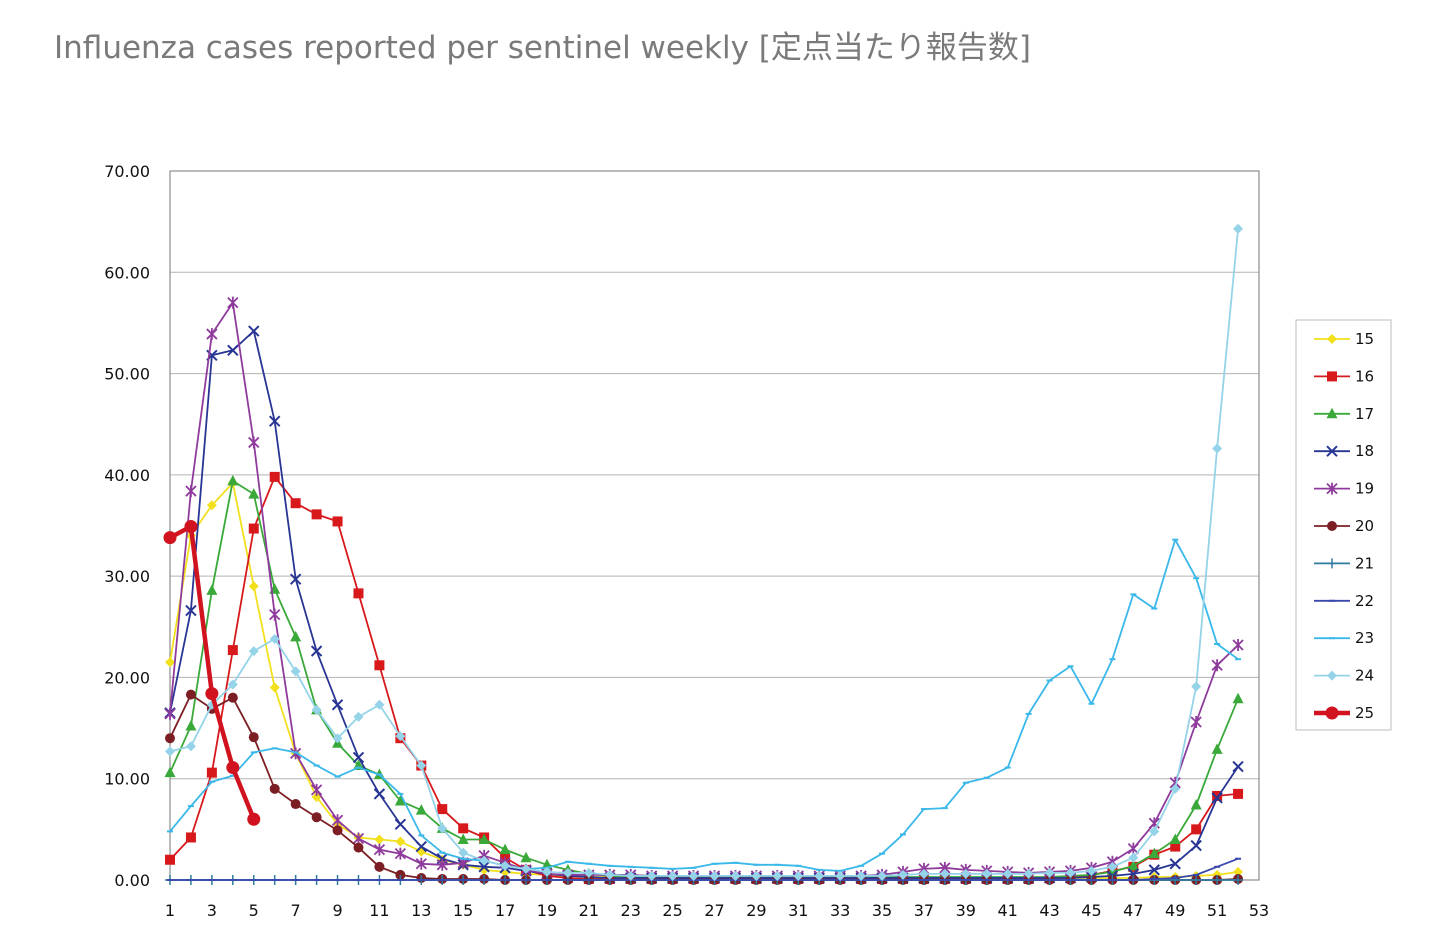 This screenshot has height=952, width=1442. Describe the element at coordinates (127, 374) in the screenshot. I see `y-tick-label: 50.00` at that location.